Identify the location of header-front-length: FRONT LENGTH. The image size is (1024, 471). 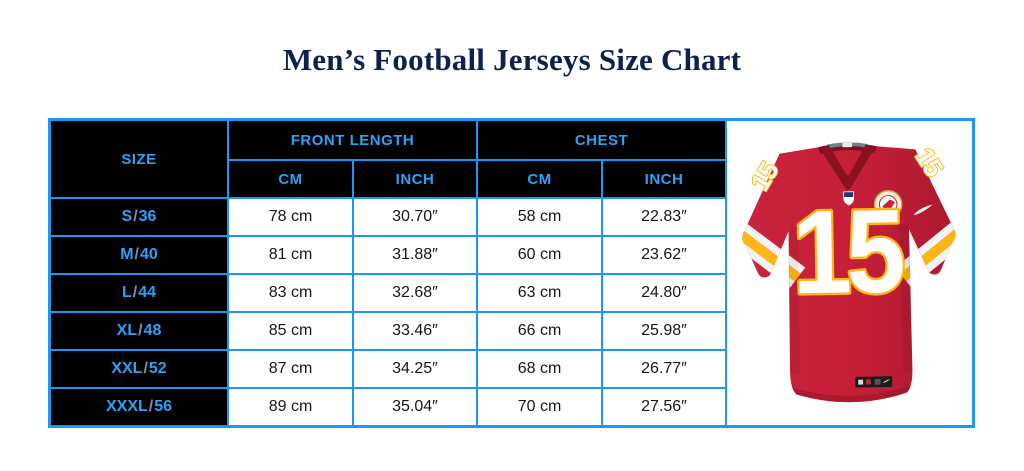
(352, 140).